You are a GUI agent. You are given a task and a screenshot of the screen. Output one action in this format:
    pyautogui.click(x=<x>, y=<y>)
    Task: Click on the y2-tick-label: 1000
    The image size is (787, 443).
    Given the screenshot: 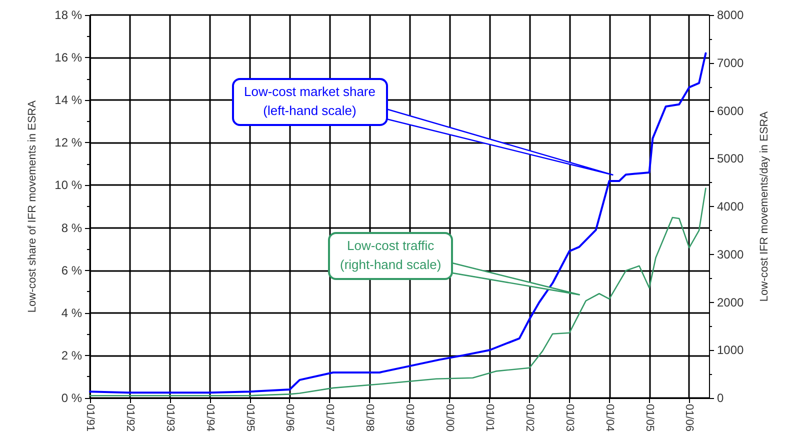 What is the action you would take?
    pyautogui.click(x=730, y=350)
    